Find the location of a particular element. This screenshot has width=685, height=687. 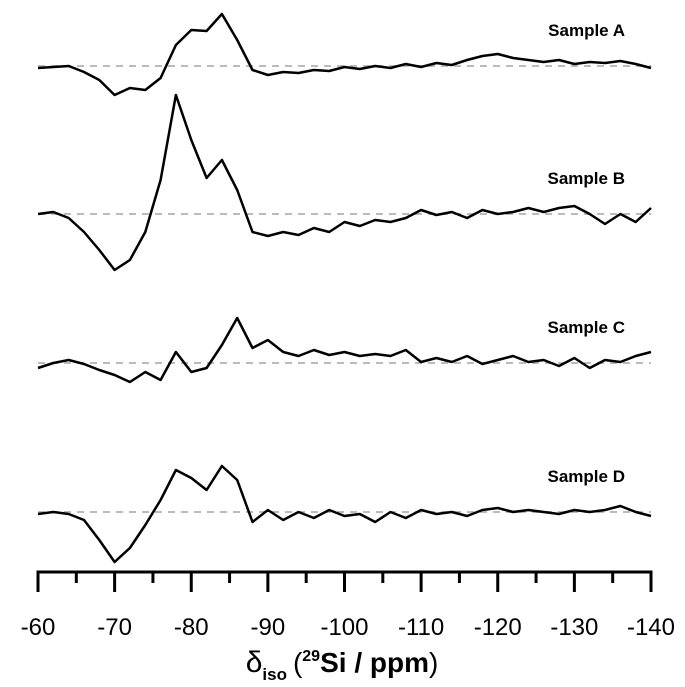

sample-label: Sample B is located at coordinates (586, 178).